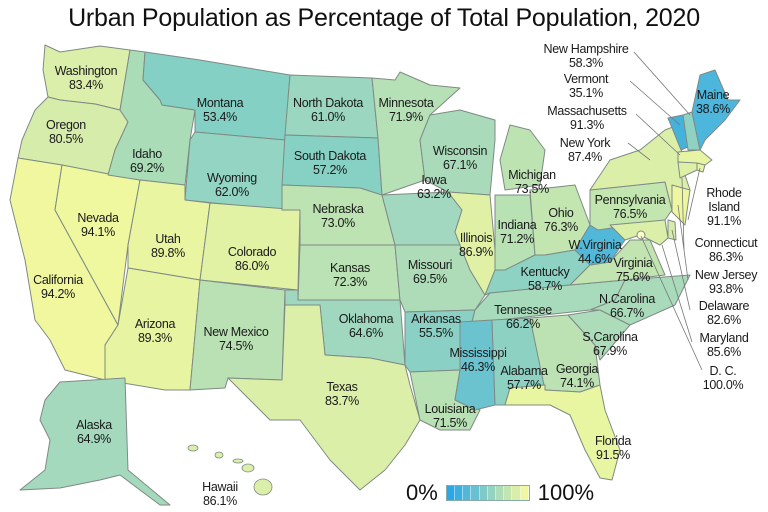  What do you see at coordinates (632, 270) in the screenshot?
I see `label-virginia: Virginia 75.6%` at bounding box center [632, 270].